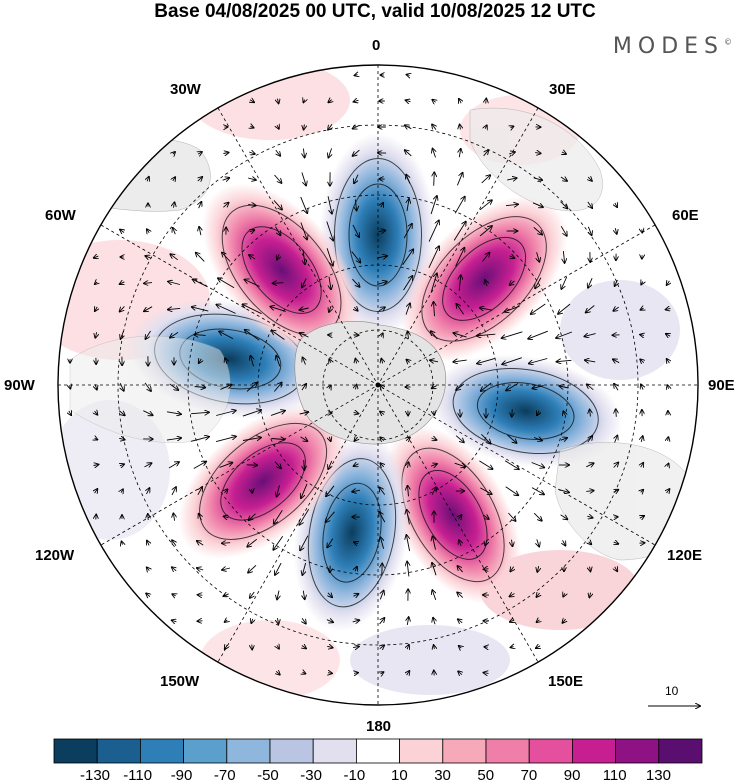  What do you see at coordinates (137, 775) in the screenshot?
I see `colorbar-tick-label: -110` at bounding box center [137, 775].